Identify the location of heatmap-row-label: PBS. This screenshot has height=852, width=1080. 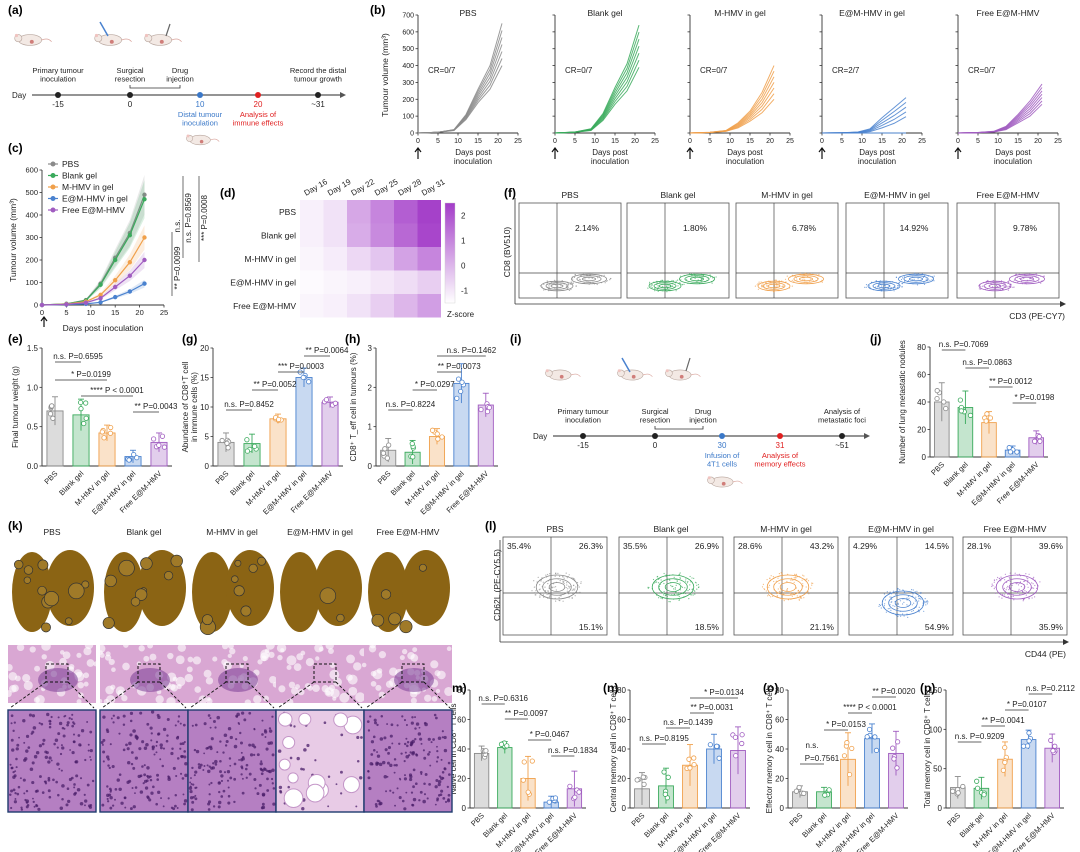
(287, 212).